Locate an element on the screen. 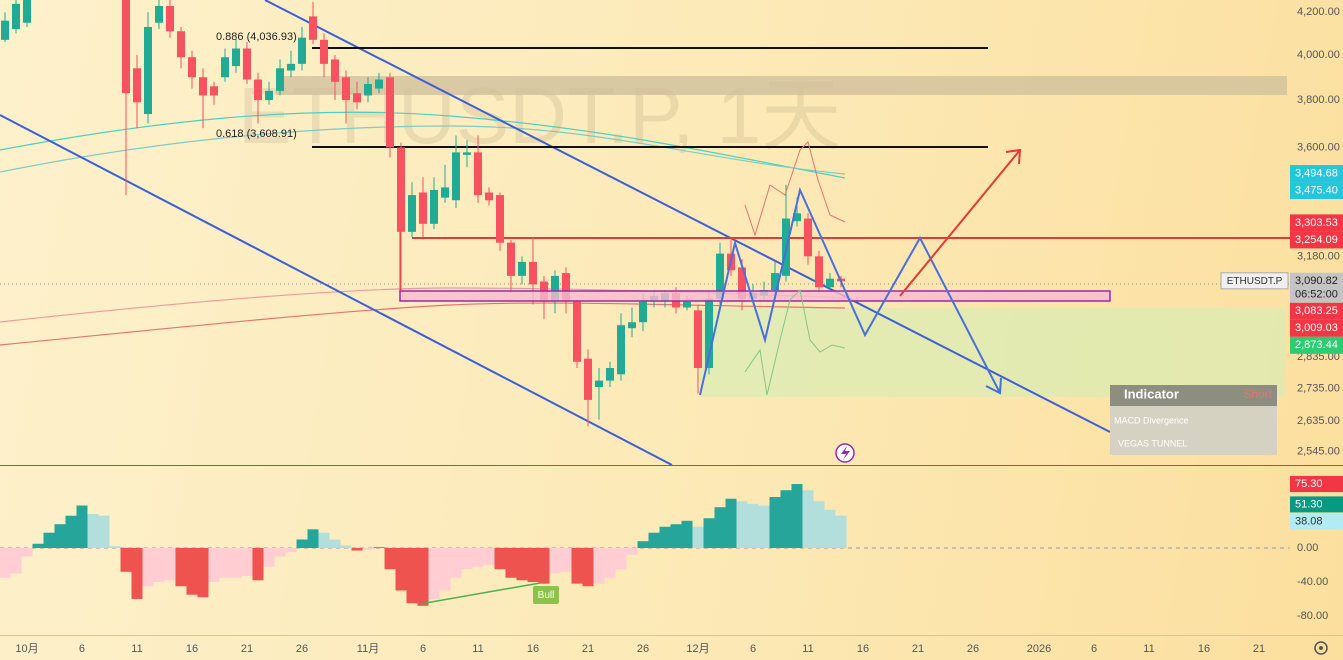 The width and height of the screenshot is (1343, 660). x-tick-label: 11 is located at coordinates (1148, 649).